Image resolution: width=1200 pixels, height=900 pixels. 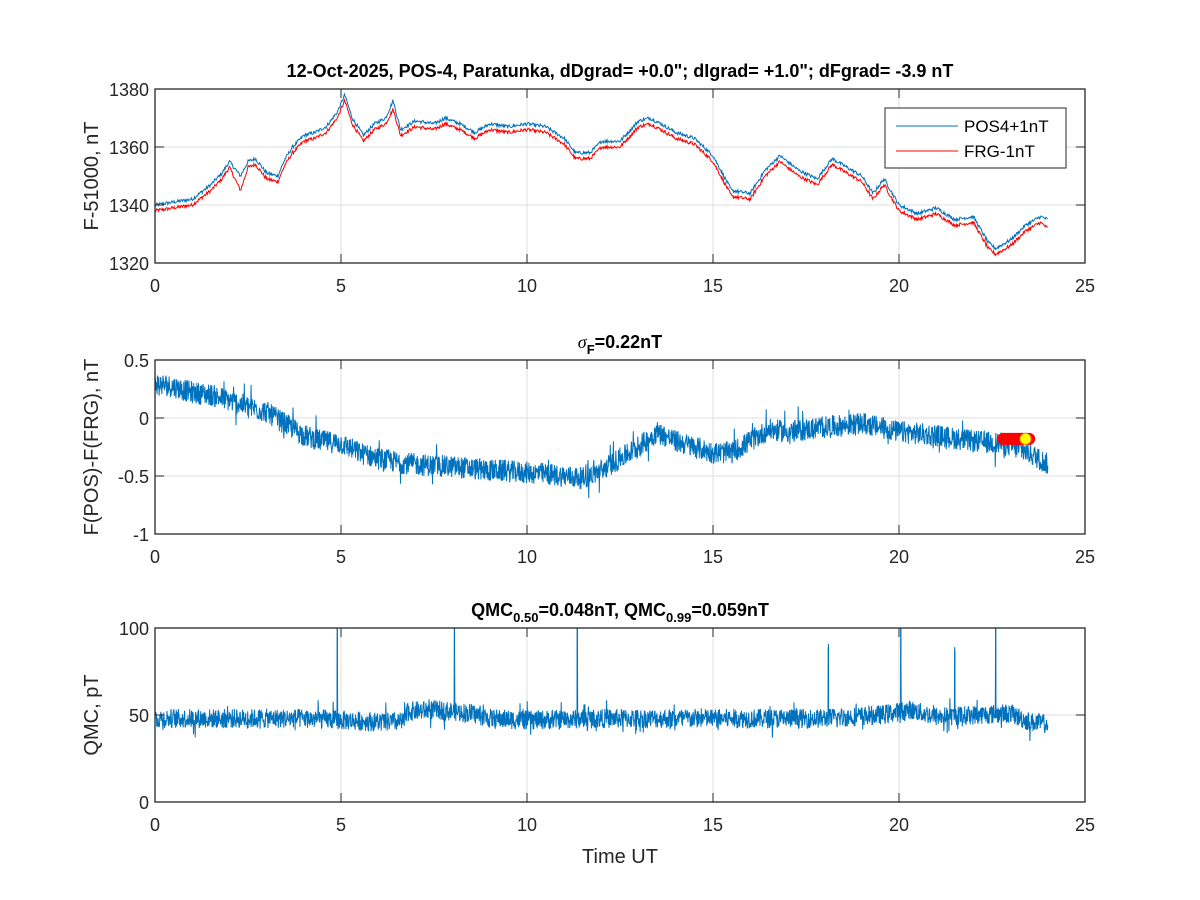 I want to click on y-tick-label: 100, so click(x=134, y=629).